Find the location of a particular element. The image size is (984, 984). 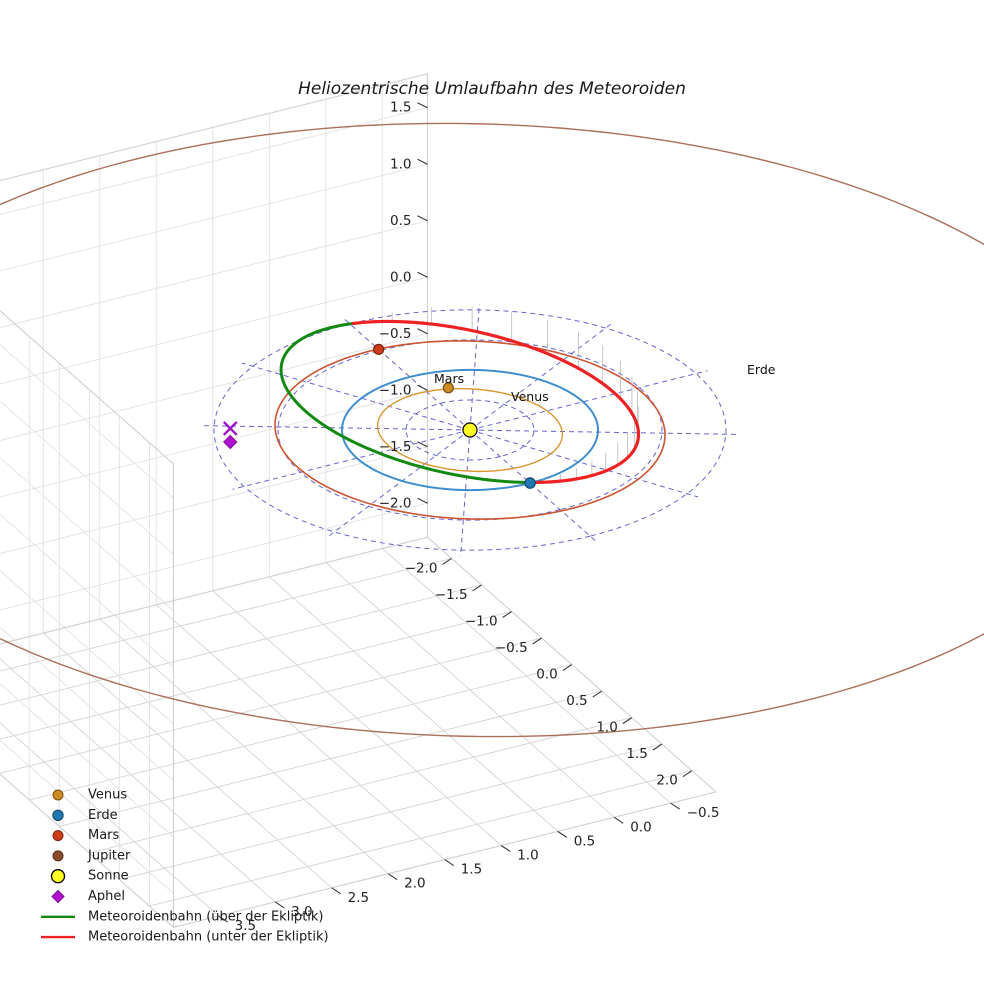

tick-label: 2.5 is located at coordinates (358, 898).